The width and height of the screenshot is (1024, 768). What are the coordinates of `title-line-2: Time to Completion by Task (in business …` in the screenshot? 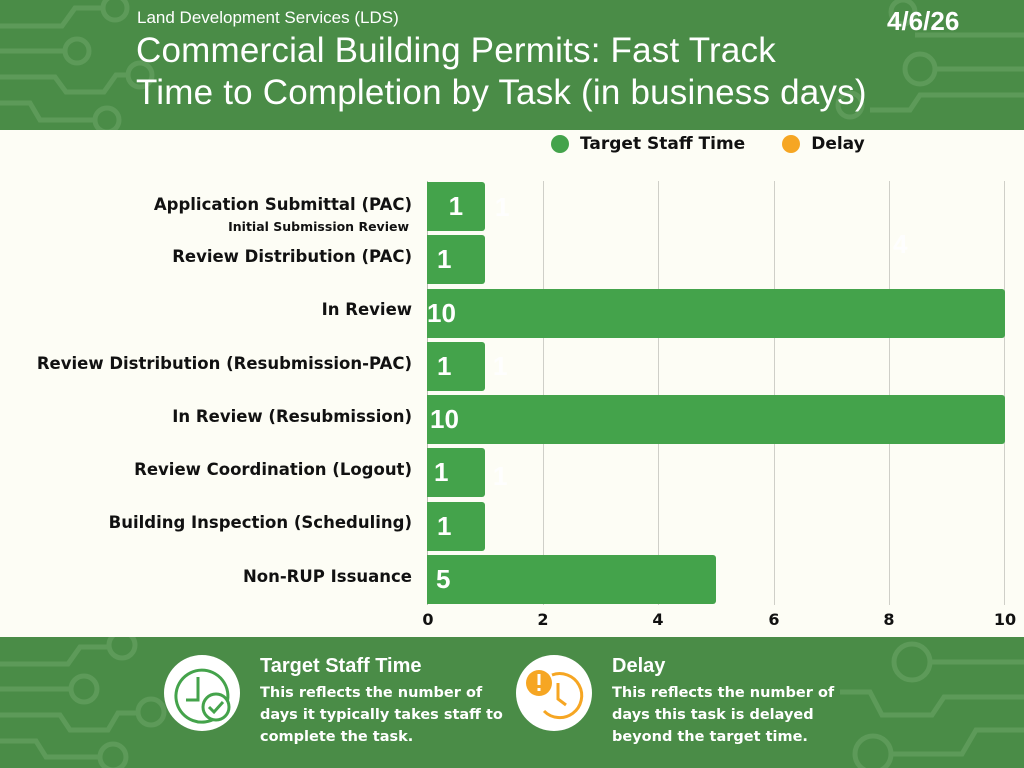 It's located at (501, 92).